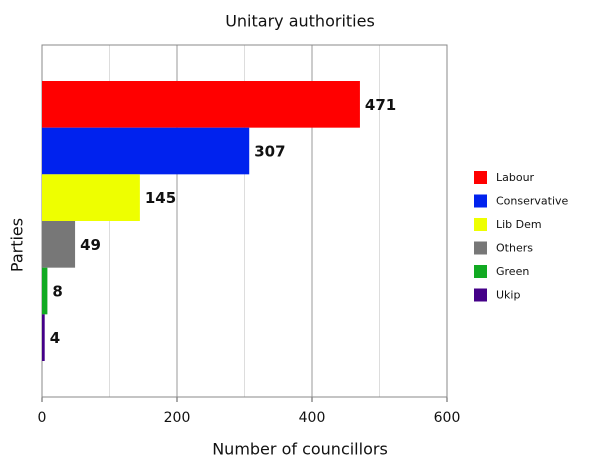  What do you see at coordinates (269, 152) in the screenshot?
I see `value-label: 307` at bounding box center [269, 152].